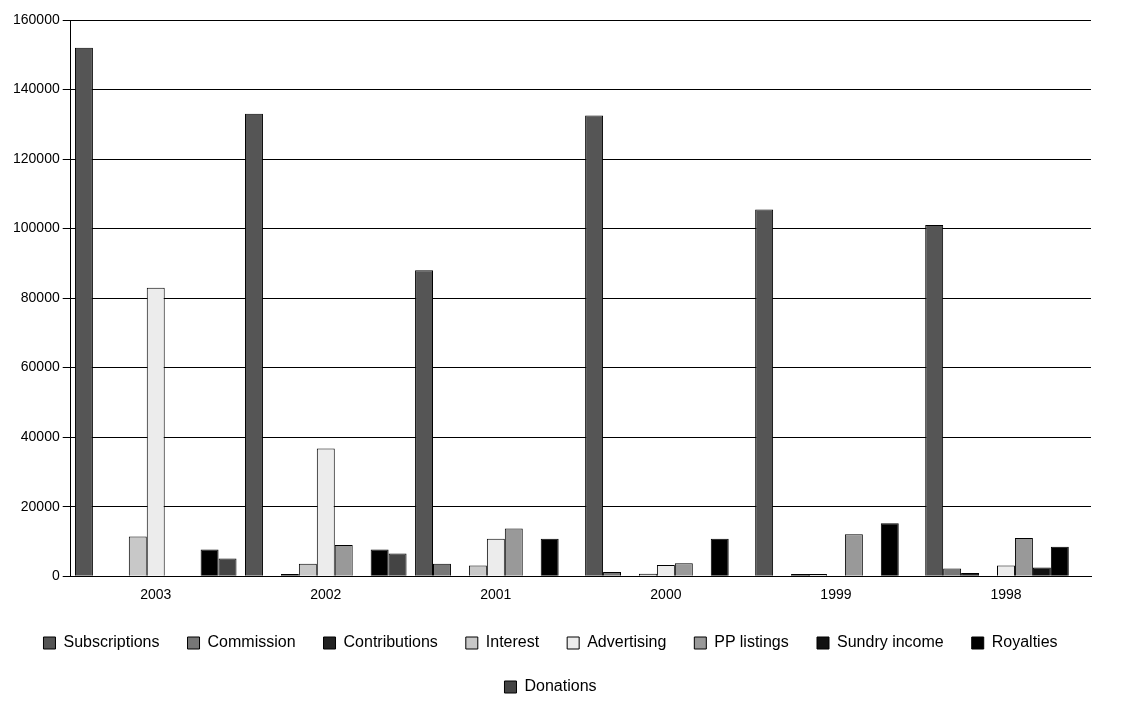  Describe the element at coordinates (111, 642) in the screenshot. I see `legend-label: Subscriptions` at that location.